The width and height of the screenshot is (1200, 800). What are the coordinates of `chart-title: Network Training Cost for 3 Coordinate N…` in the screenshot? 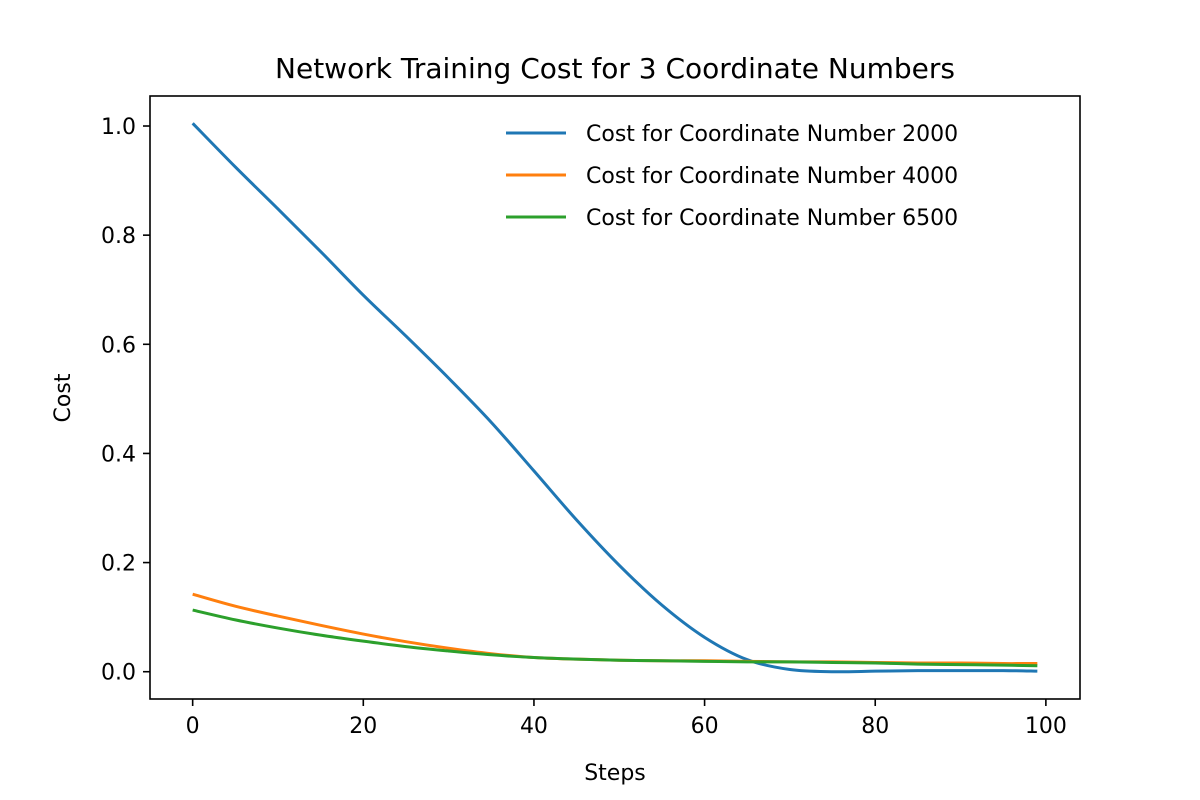 It's located at (615, 68).